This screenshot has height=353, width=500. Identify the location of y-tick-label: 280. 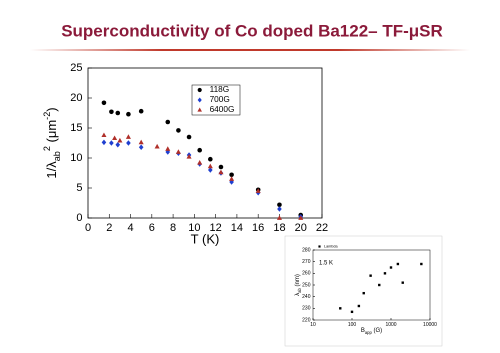
(306, 250).